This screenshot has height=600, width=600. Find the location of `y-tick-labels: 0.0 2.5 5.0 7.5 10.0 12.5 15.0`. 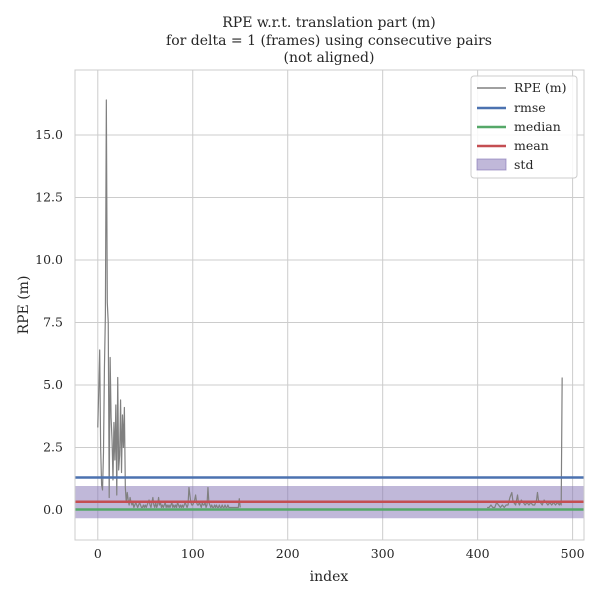

y-tick-labels: 0.0 2.5 5.0 7.5 10.0 12.5 15.0 is located at coordinates (49, 322).